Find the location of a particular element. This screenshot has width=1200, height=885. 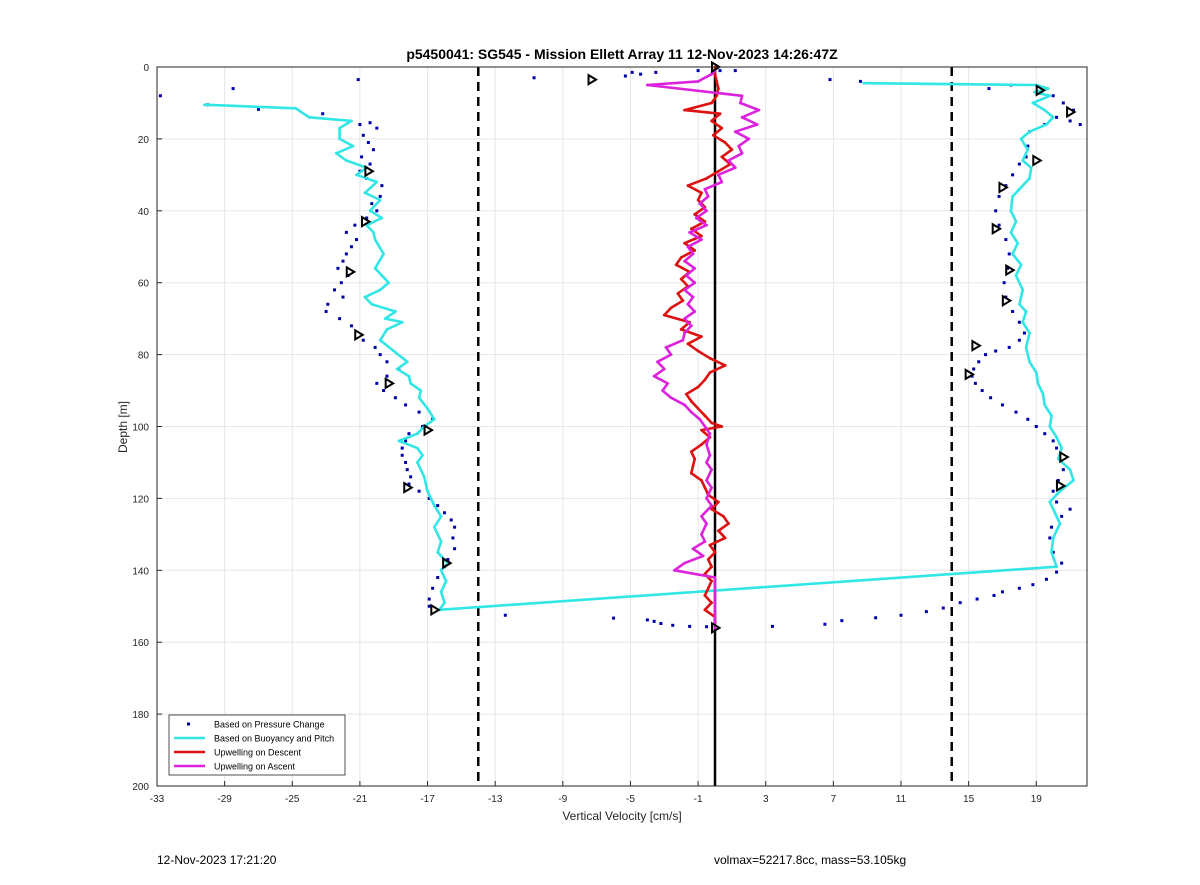

x-axis-label: Vertical Velocity [cm/s] is located at coordinates (621, 816).